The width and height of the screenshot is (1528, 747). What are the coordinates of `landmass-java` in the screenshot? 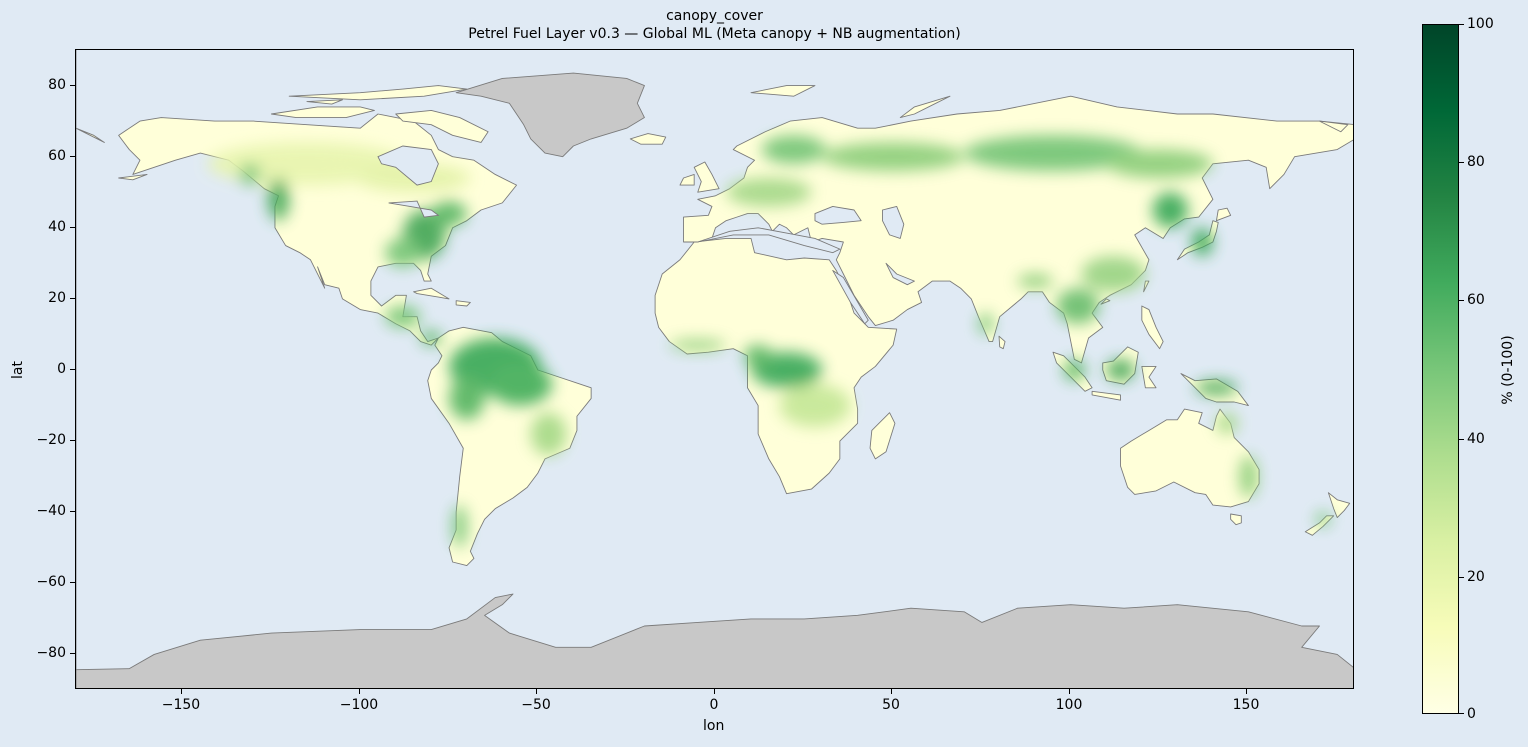 It's located at (1106, 395).